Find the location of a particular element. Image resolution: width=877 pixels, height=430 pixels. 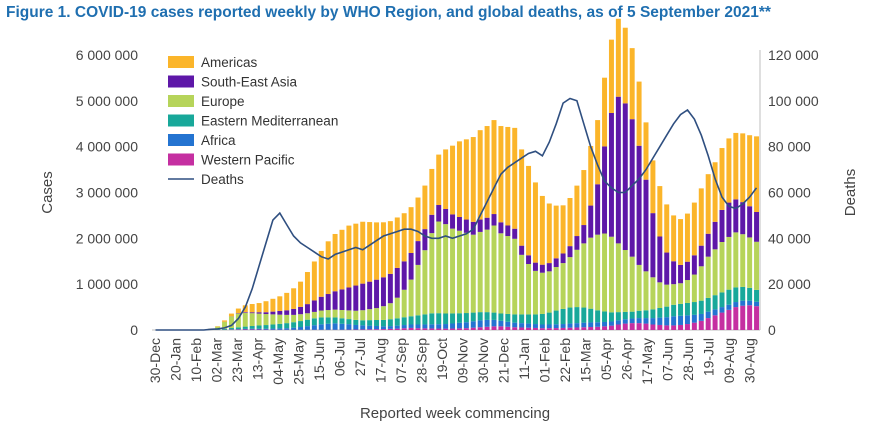

x-tick-label: 15-Mar is located at coordinates (586, 360).